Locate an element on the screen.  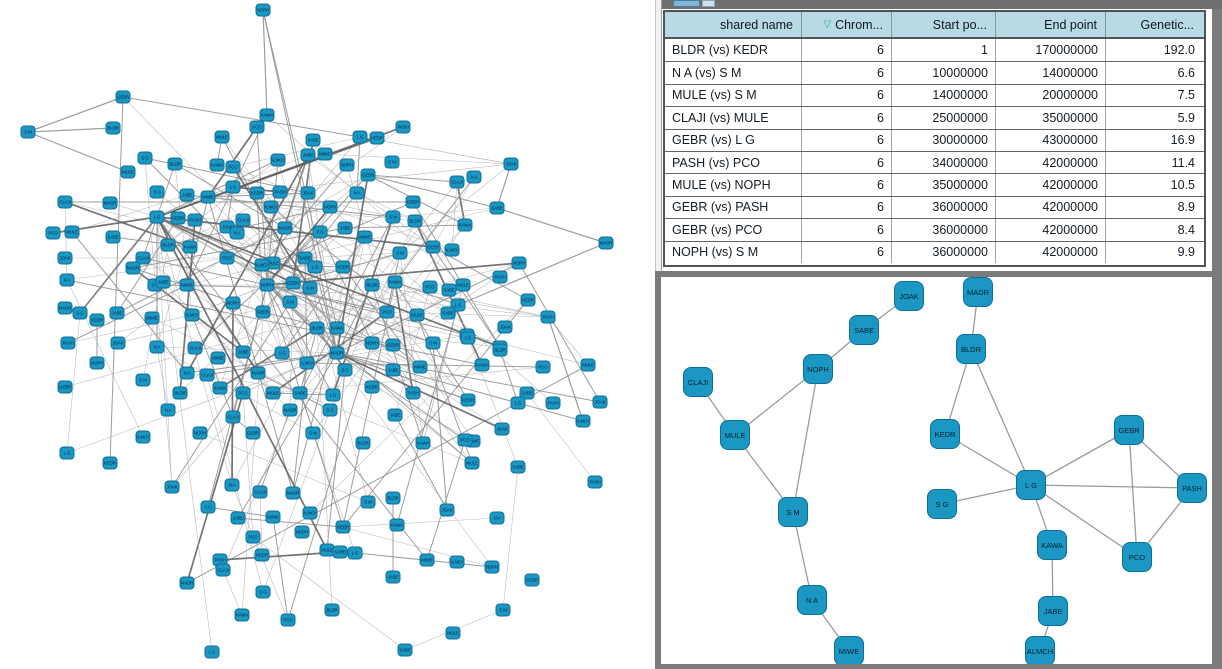
table-row: GEBR (vs) L G 6 30000000 43000000 16.9 is located at coordinates (934, 139).